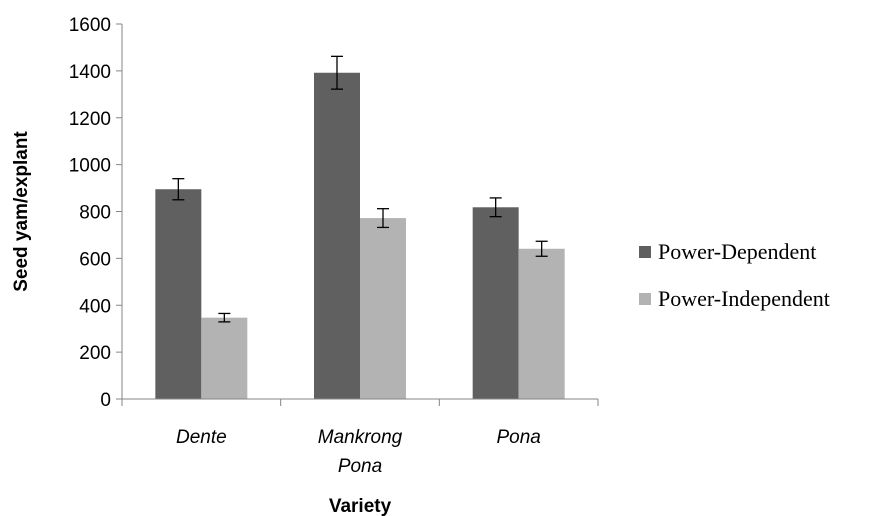 The image size is (871, 516). I want to click on y-tick-label: 0, so click(105, 400).